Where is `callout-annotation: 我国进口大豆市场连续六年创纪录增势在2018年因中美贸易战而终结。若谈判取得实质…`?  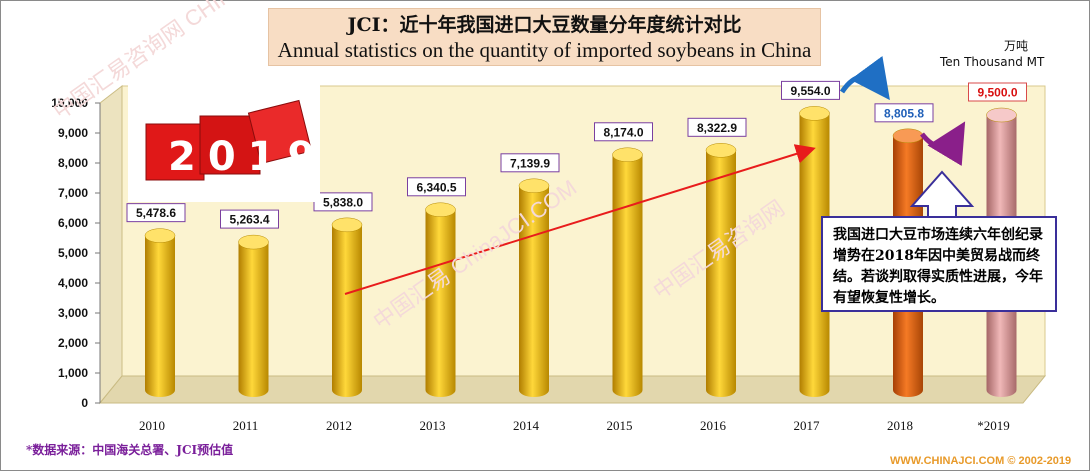
callout-annotation: 我国进口大豆市场连续六年创纪录增势在2018年因中美贸易战而终结。若谈判取得实质… is located at coordinates (939, 264).